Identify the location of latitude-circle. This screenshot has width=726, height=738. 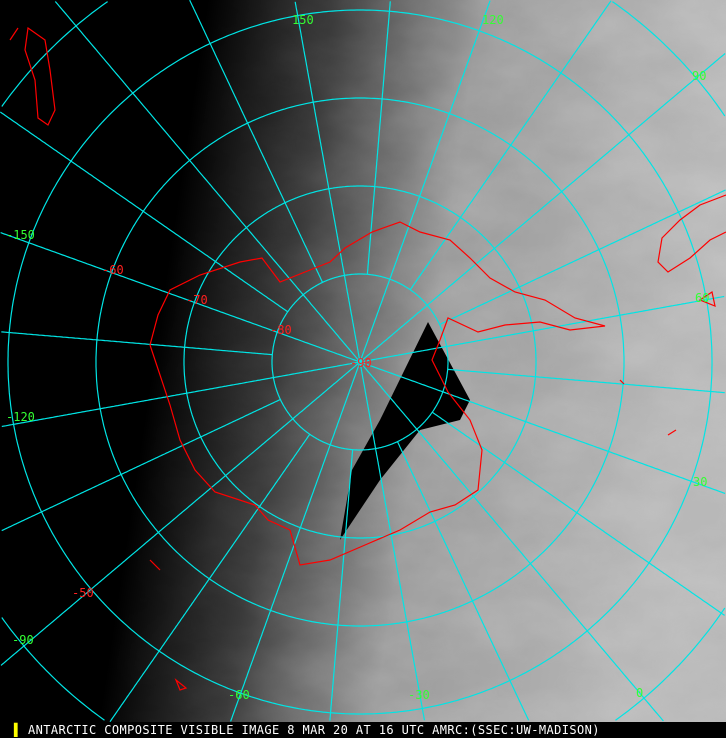
(360, 362).